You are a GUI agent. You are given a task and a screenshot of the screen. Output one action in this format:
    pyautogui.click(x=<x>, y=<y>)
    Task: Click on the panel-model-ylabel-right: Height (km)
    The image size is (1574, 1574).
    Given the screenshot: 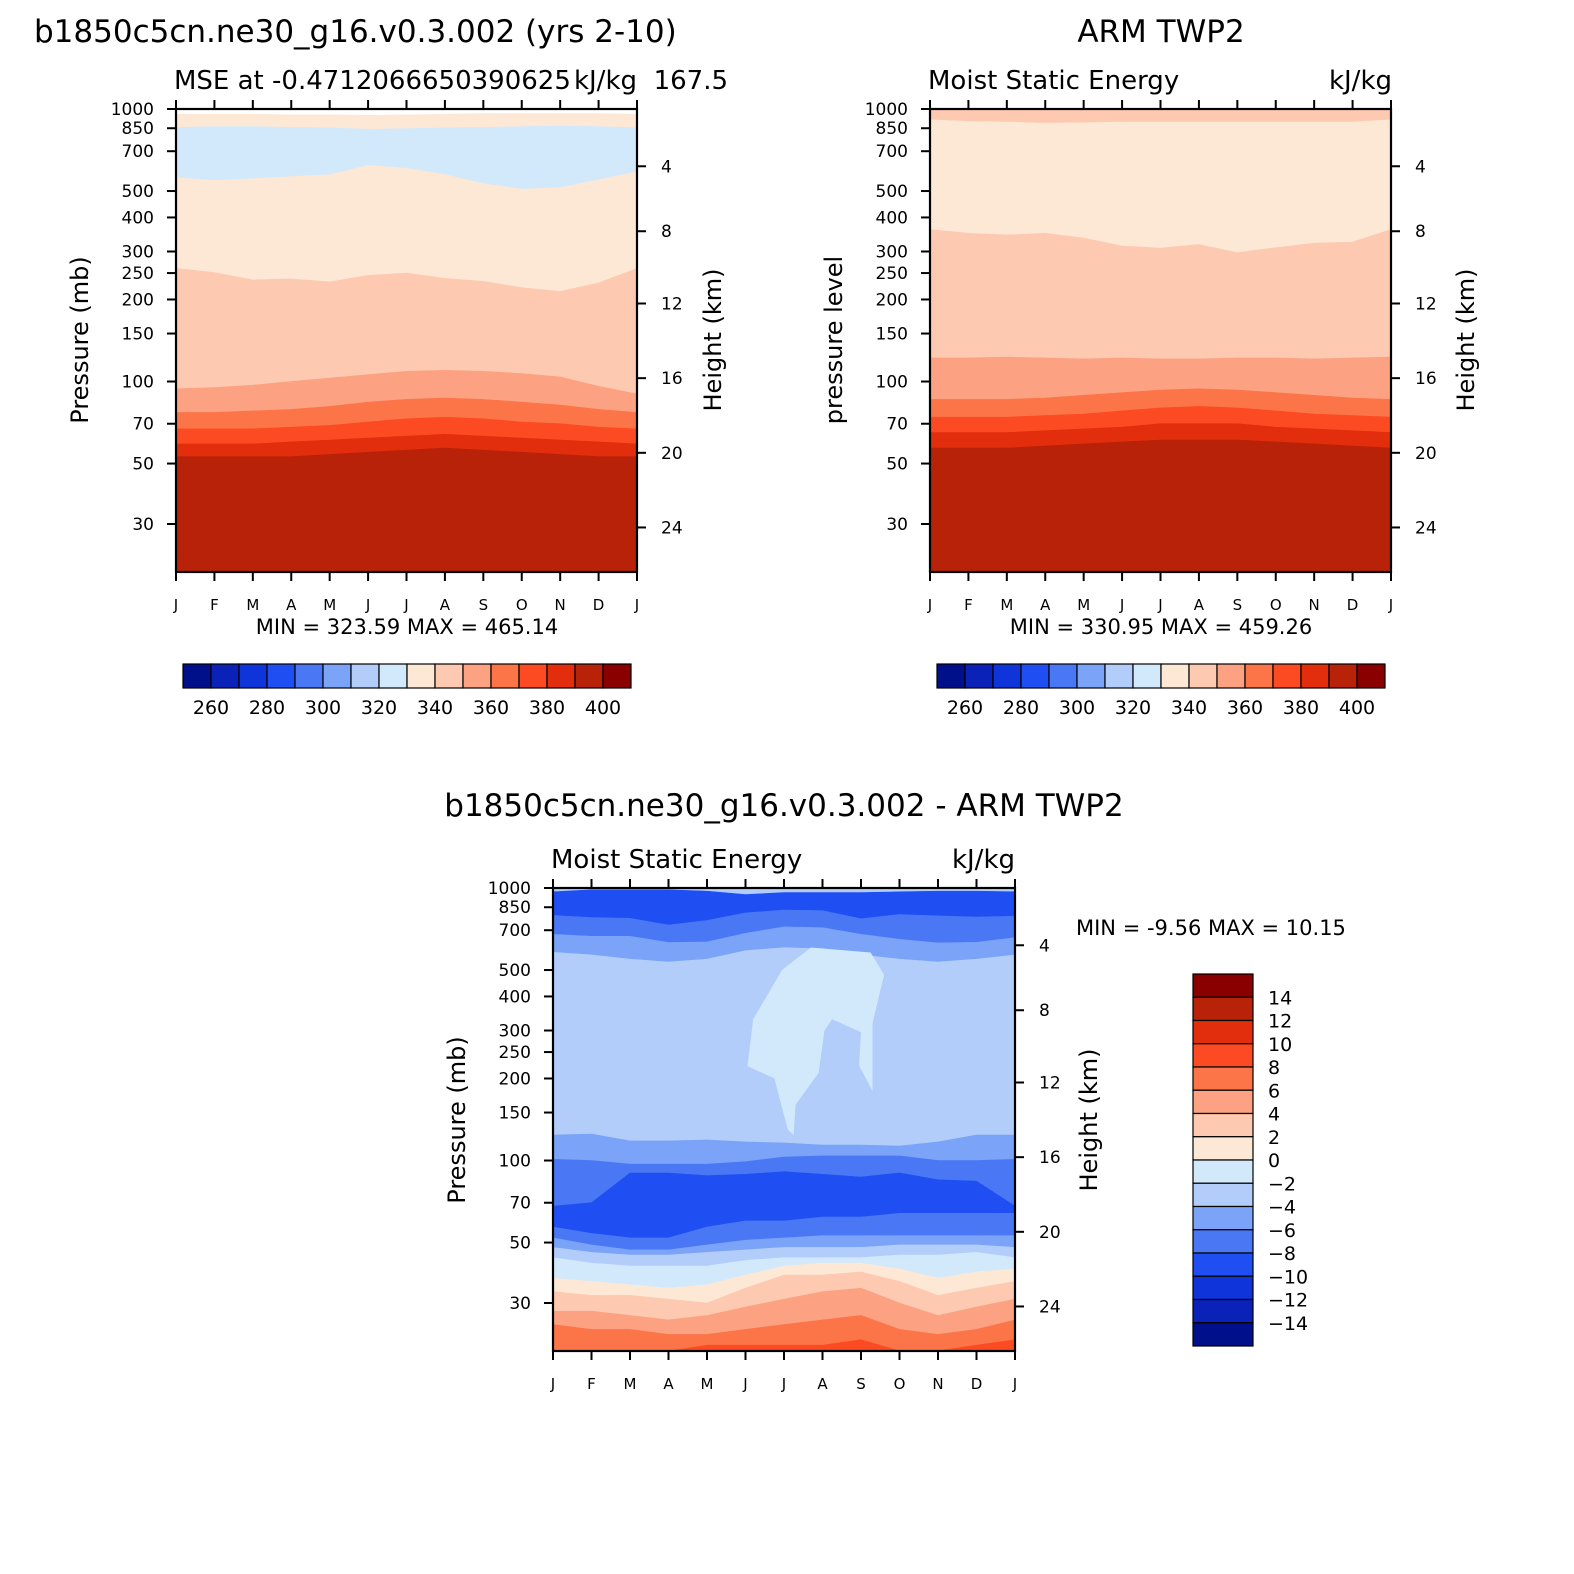 What is the action you would take?
    pyautogui.click(x=713, y=340)
    